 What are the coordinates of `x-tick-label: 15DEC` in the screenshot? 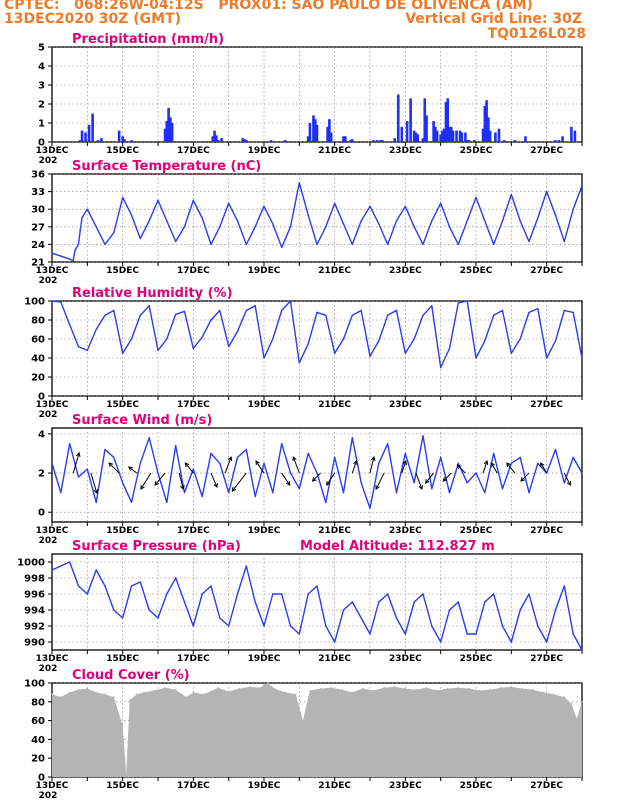 It's located at (122, 405).